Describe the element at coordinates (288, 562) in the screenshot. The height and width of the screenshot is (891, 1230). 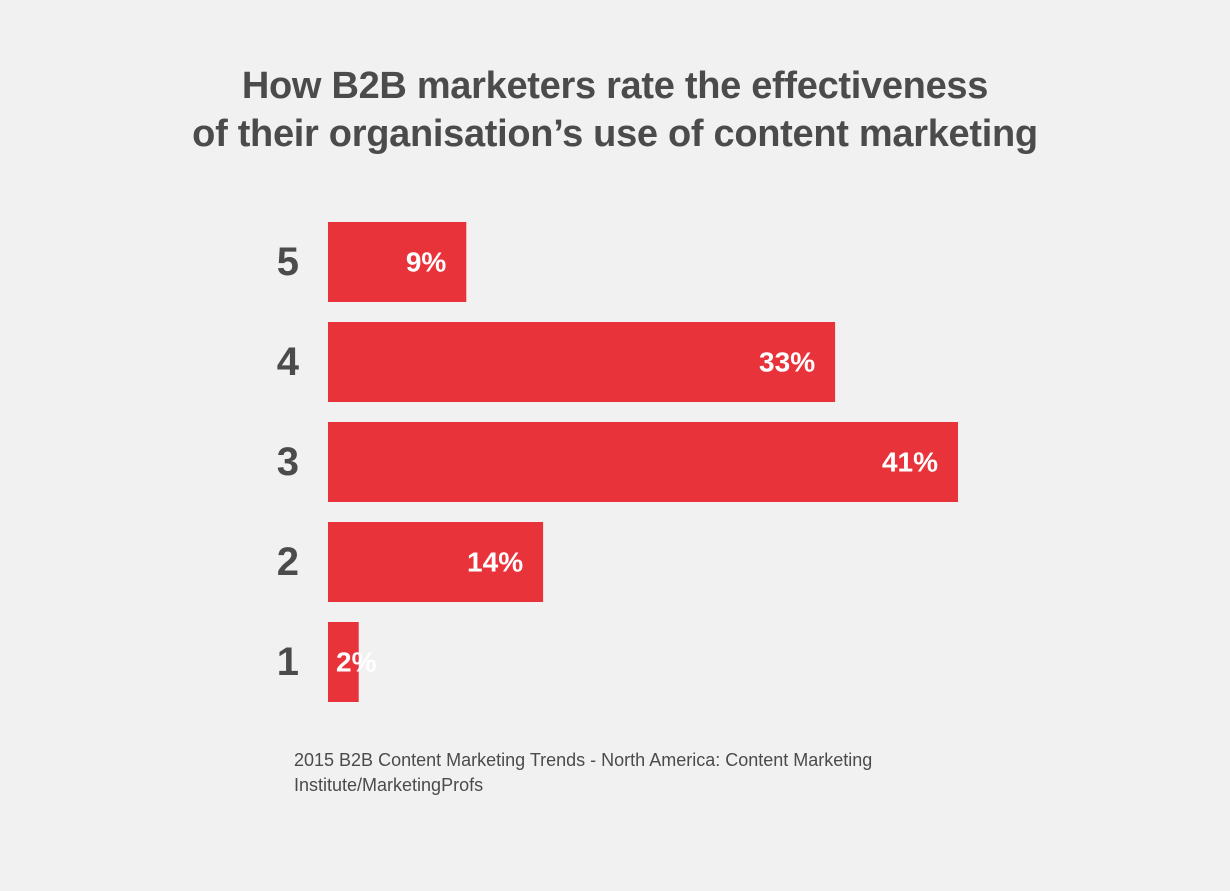
I see `category-label-2: 2` at that location.